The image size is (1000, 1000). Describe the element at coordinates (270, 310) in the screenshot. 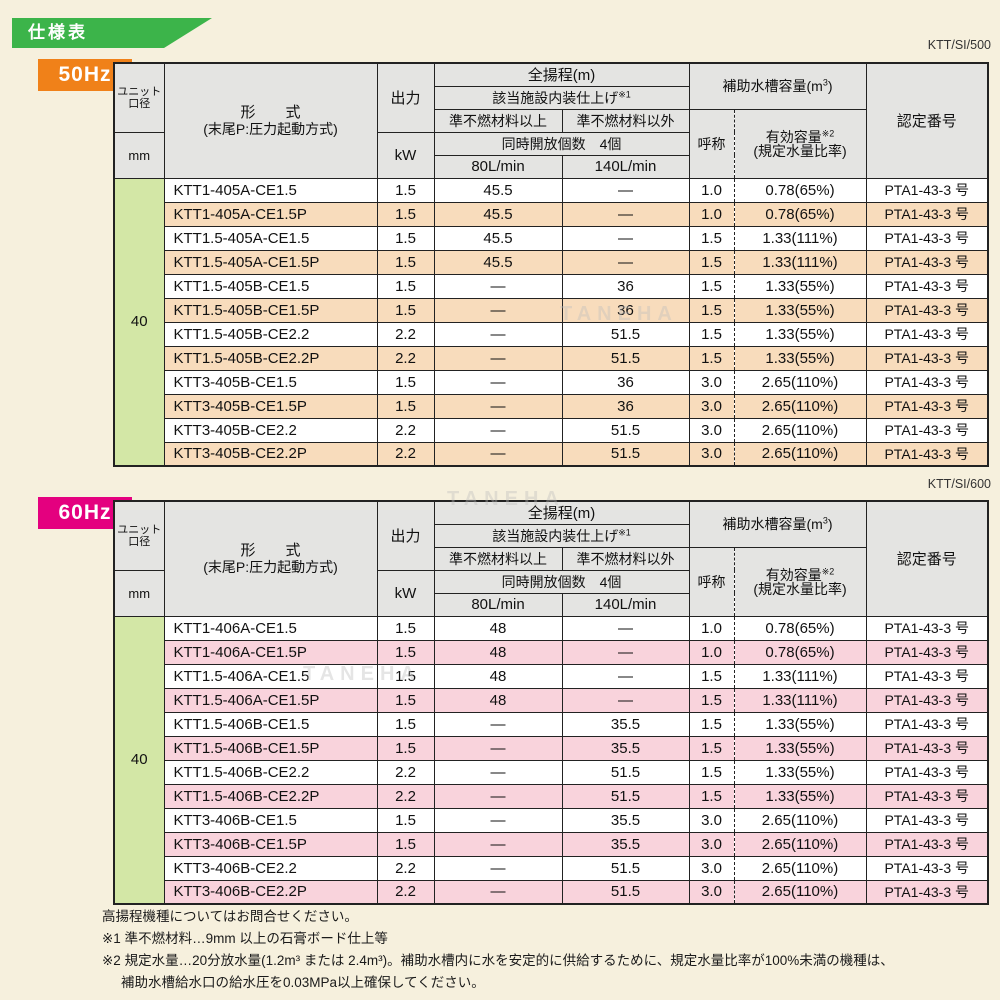

I see `cell-model-name: KTT1.5-405B-CE1.5P` at that location.